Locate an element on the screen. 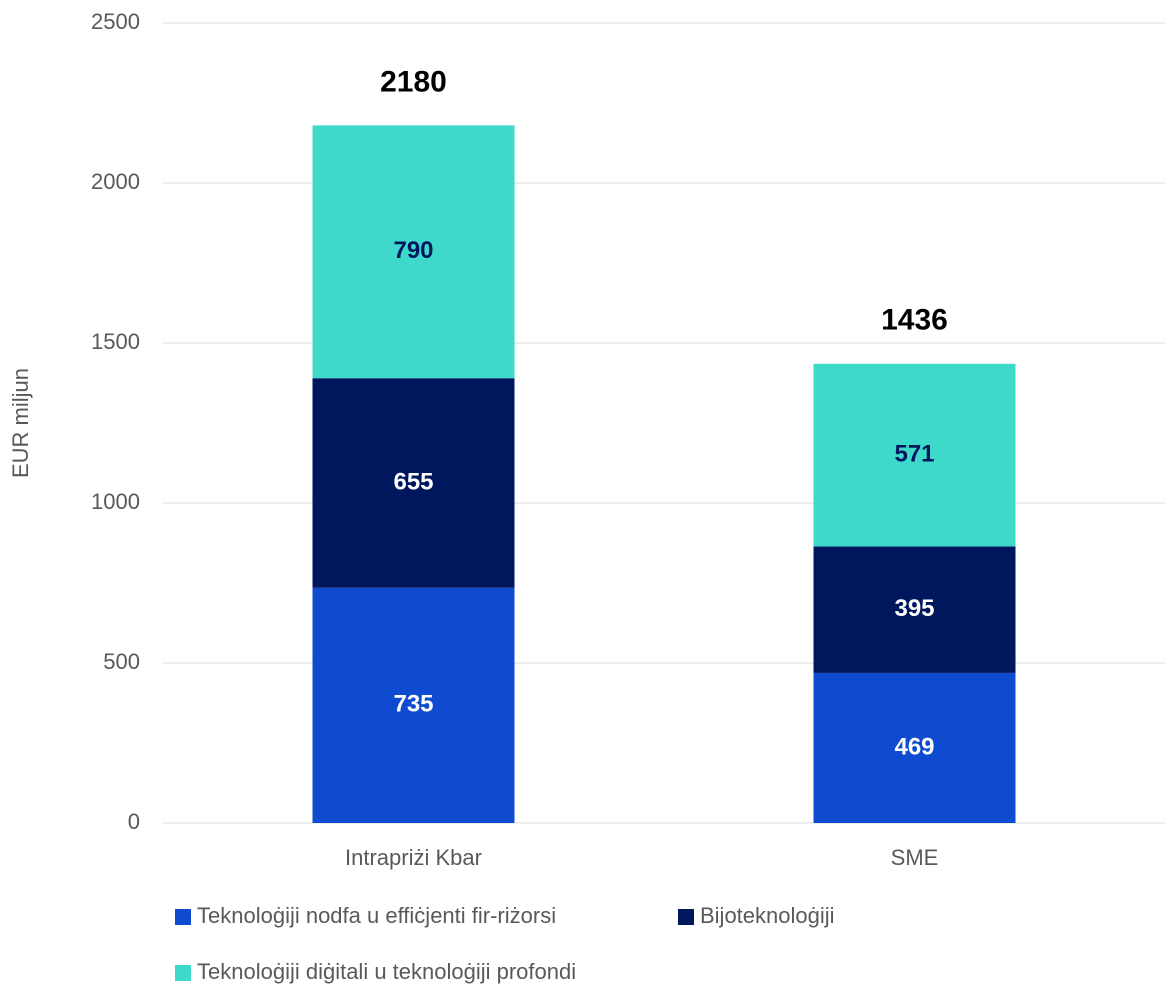 This screenshot has height=994, width=1165. data-label: 655 is located at coordinates (413, 481).